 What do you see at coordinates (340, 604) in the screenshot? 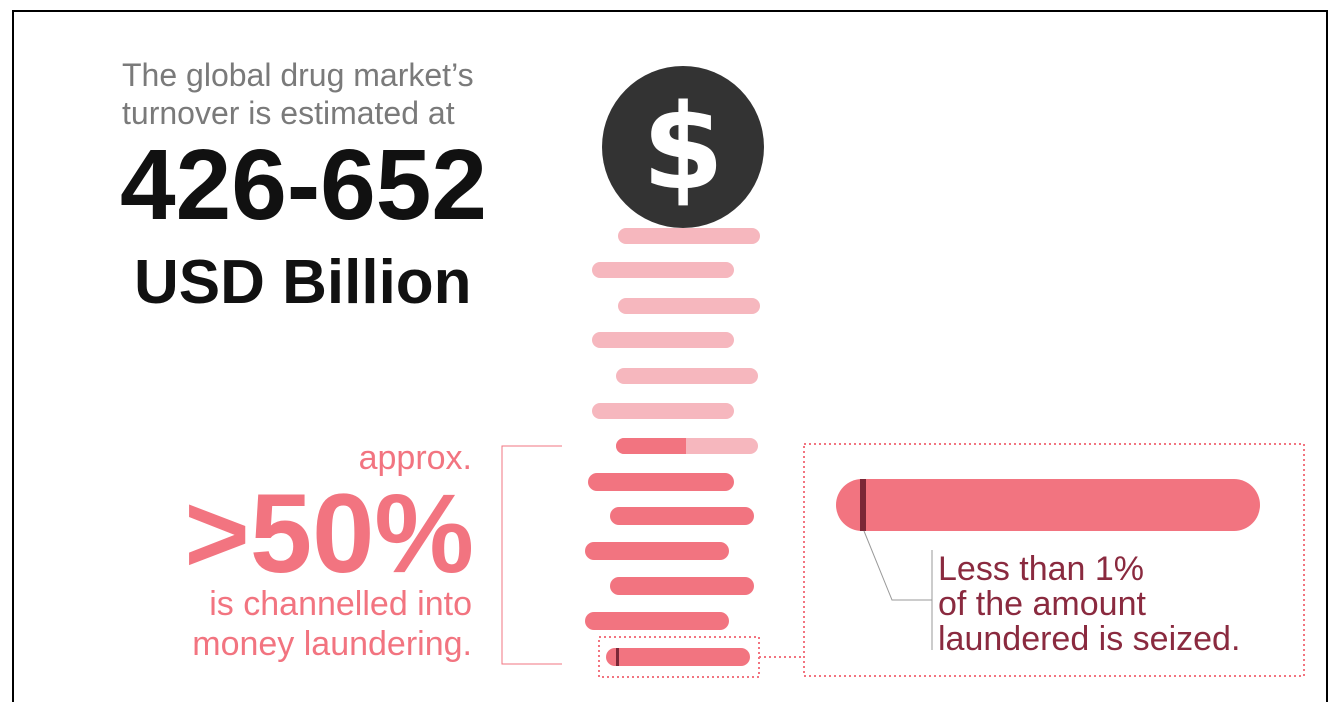
I see `laundering-caption-line-1: is channelled into` at bounding box center [340, 604].